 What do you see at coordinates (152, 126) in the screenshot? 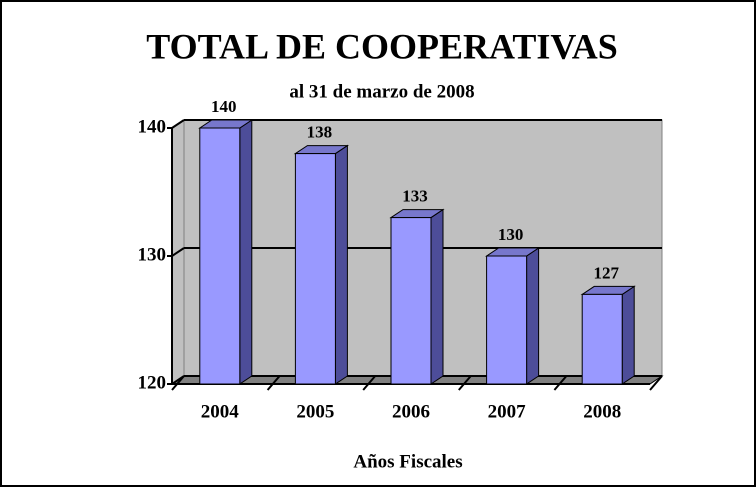
I see `y-tick-label: 140` at bounding box center [152, 126].